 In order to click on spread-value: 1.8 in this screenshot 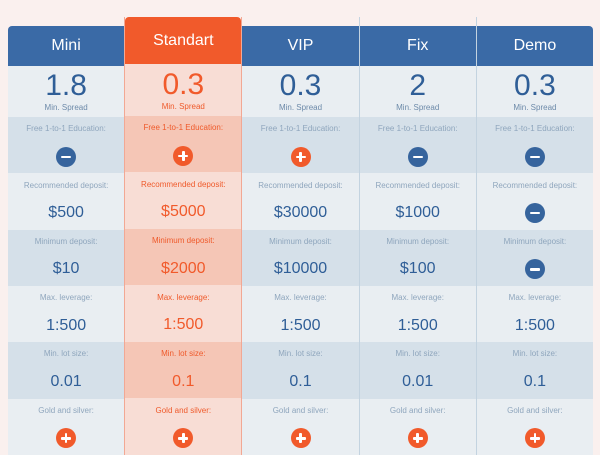, I will do `click(66, 85)`.